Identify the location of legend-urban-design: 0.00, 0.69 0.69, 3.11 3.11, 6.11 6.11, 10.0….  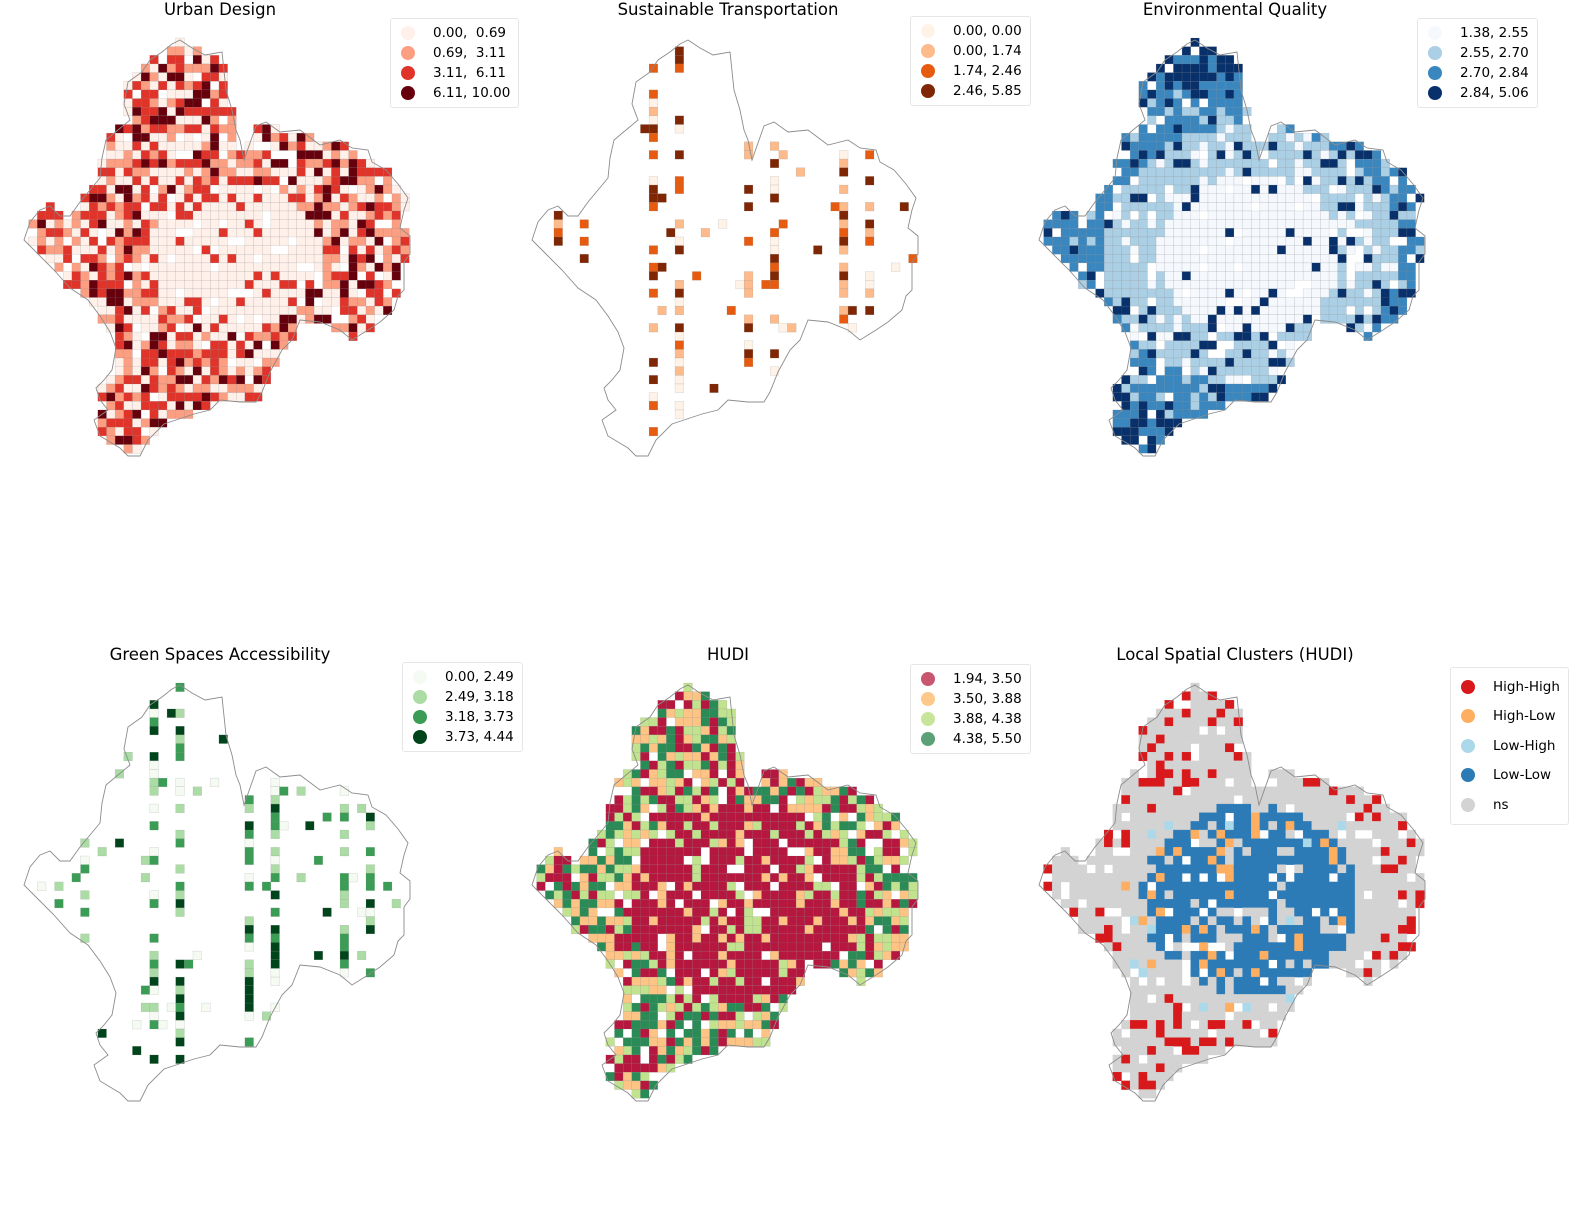
(455, 63).